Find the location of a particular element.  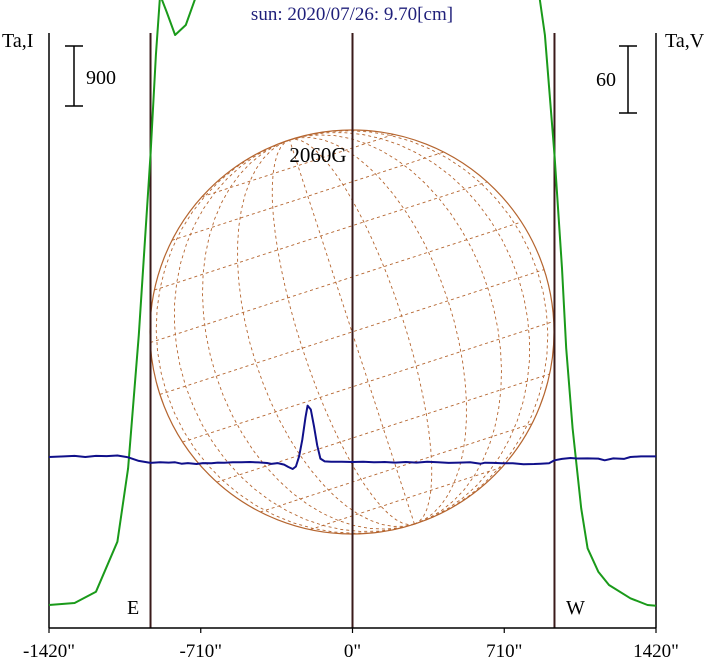

right-axis-label: Ta,V is located at coordinates (685, 41).